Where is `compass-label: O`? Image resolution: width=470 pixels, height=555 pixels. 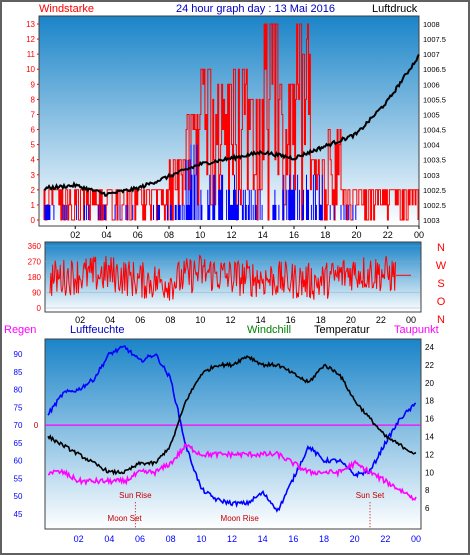 compass-label: O is located at coordinates (441, 302).